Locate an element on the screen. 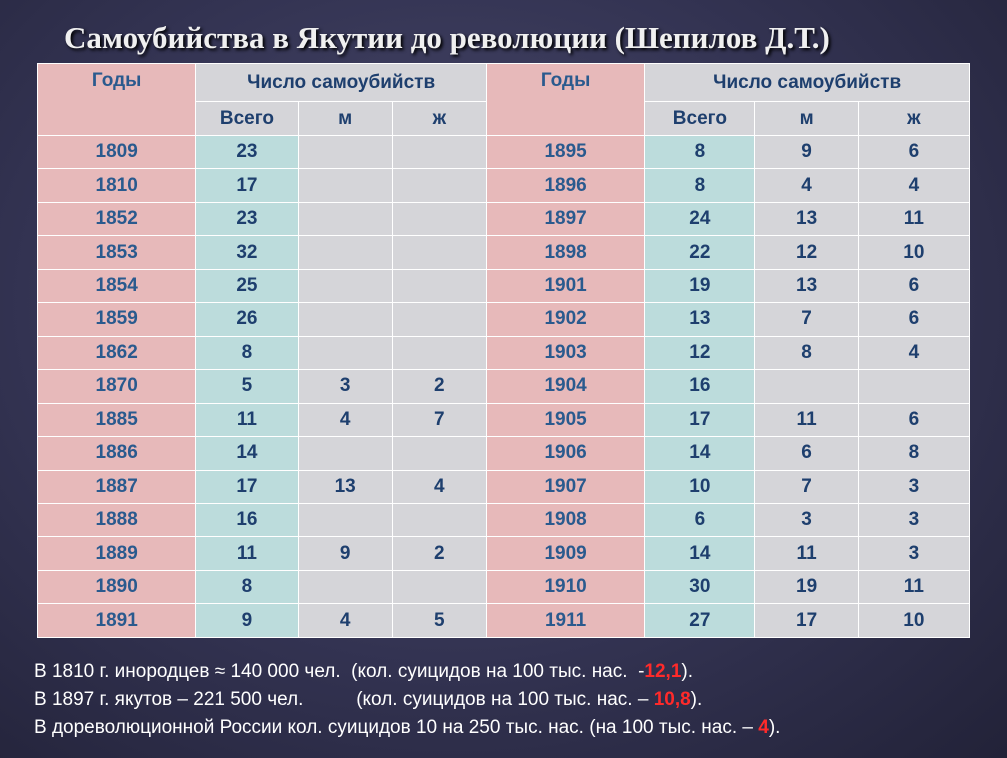 The image size is (1007, 758). cell-total-right: 24 is located at coordinates (700, 219).